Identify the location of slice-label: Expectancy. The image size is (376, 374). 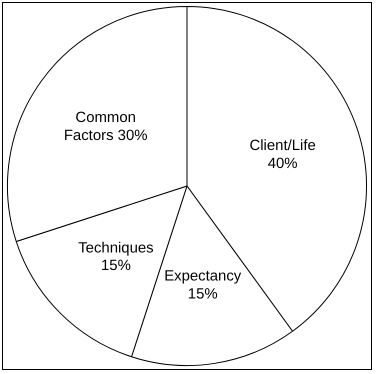
(203, 276).